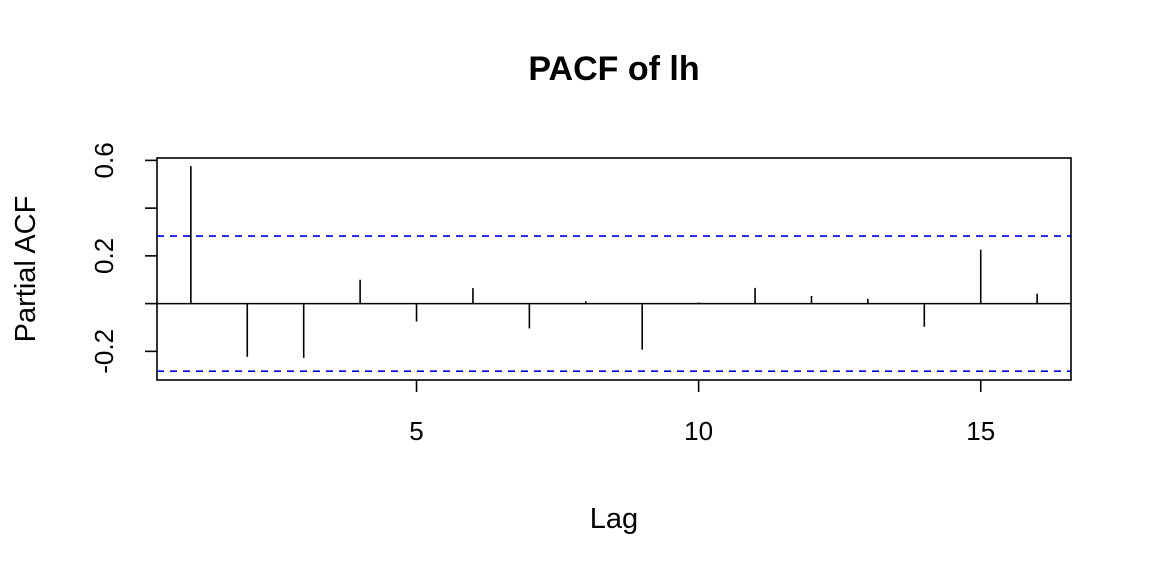 Image resolution: width=1152 pixels, height=576 pixels. What do you see at coordinates (104, 256) in the screenshot?
I see `y-tick-label-0.2: 0.2` at bounding box center [104, 256].